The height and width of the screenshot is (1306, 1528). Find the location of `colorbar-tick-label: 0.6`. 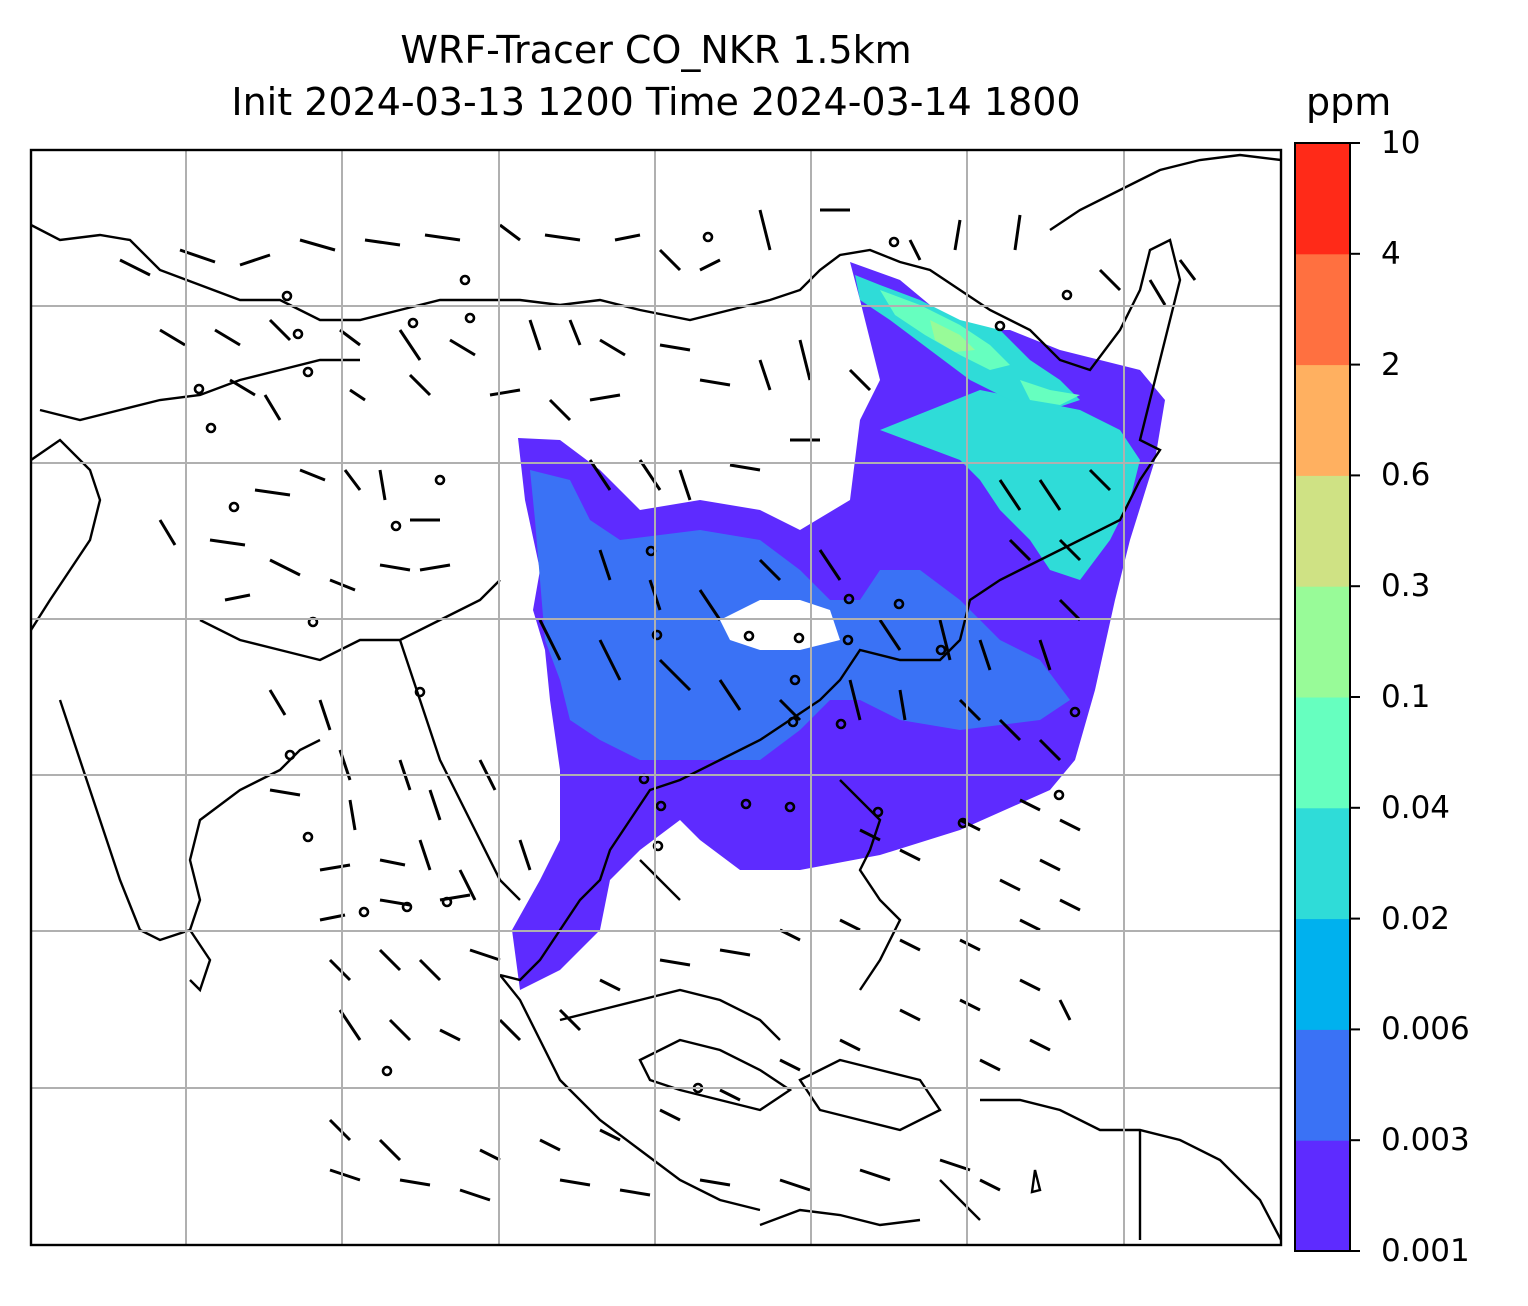

colorbar-tick-label: 0.6 is located at coordinates (1406, 475).